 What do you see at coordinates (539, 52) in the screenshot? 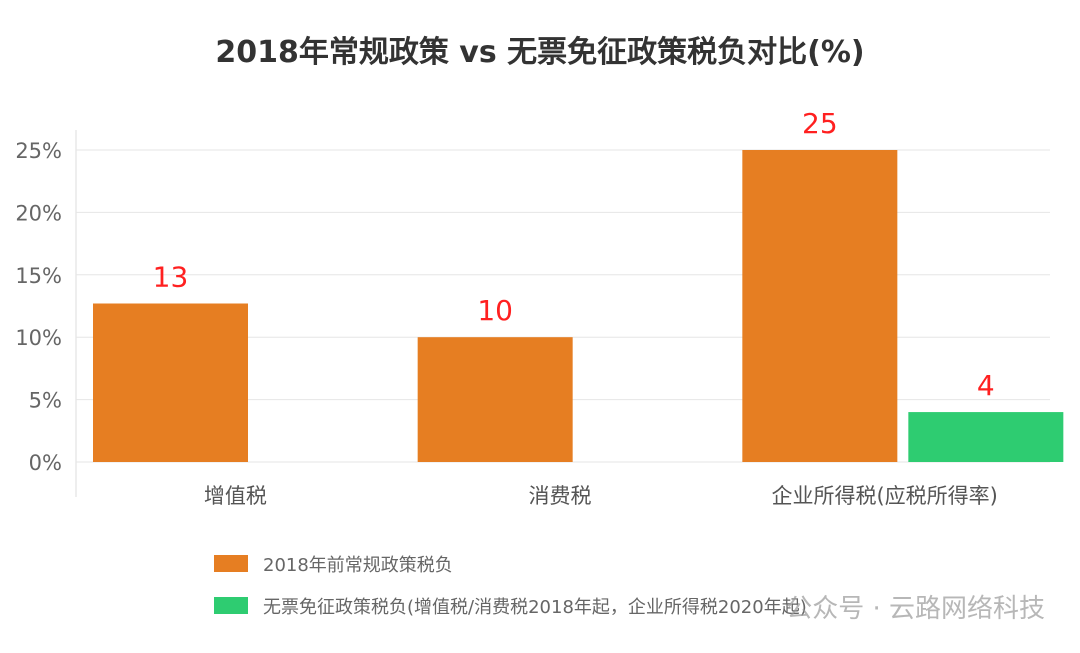
I see `chart-title: 2018年常规政策 vs 无票免征政策税负对比(%)` at bounding box center [539, 52].